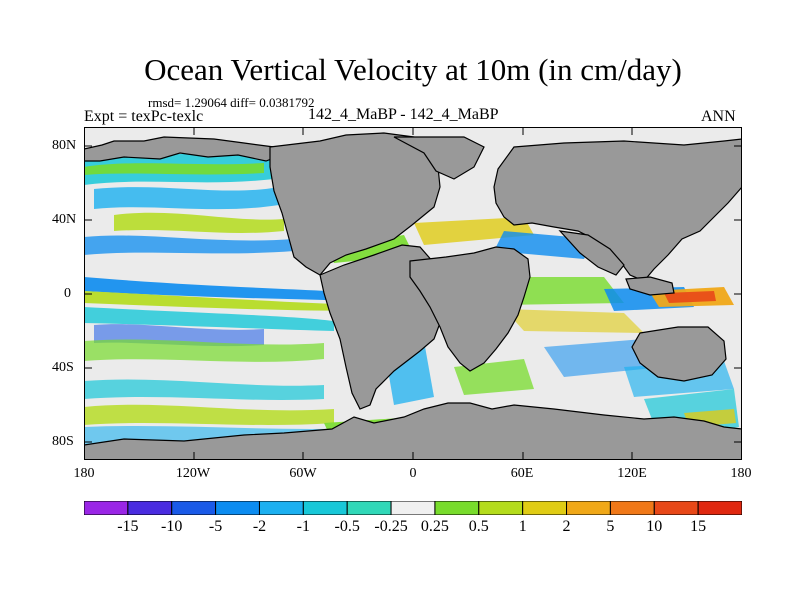  Describe the element at coordinates (64, 219) in the screenshot. I see `lat-label-40n: 40N` at that location.